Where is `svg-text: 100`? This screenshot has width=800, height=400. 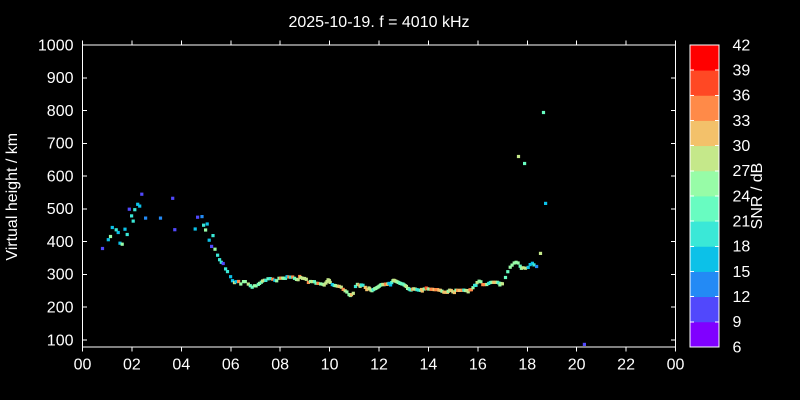
svg-text: 100 is located at coordinates (60, 340).